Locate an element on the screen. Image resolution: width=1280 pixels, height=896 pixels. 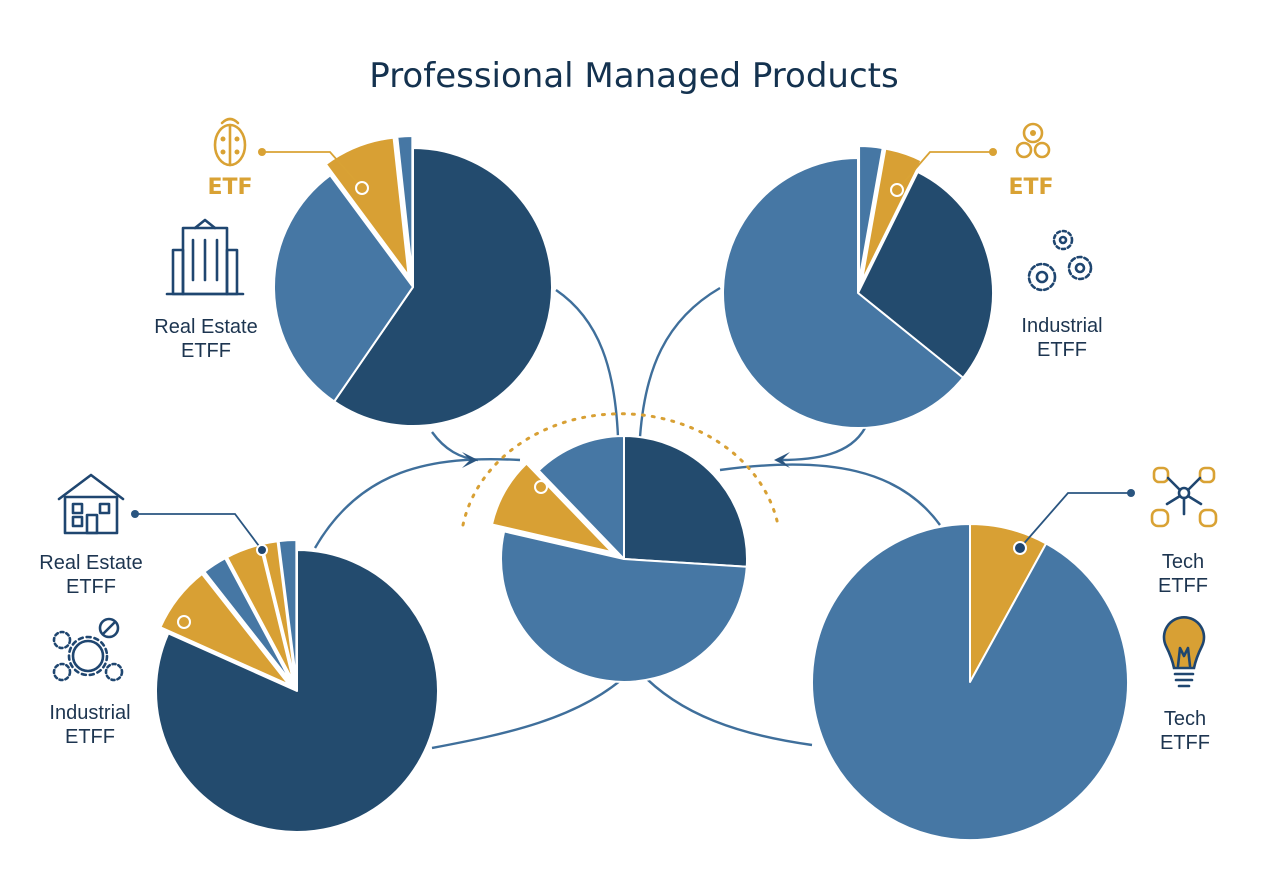
callout-line-topright is located at coordinates (944, 171).